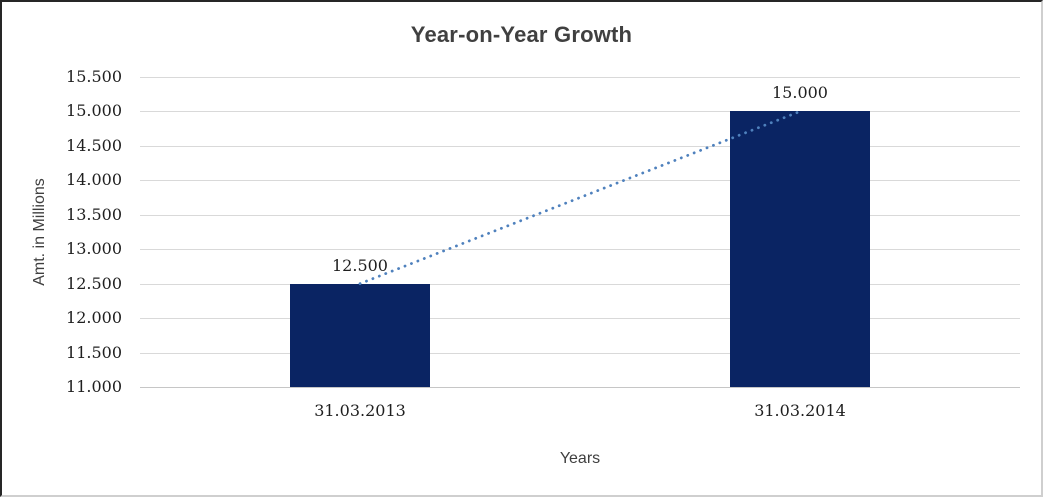  Describe the element at coordinates (360, 410) in the screenshot. I see `x-tick-label: 31.03.2013` at that location.